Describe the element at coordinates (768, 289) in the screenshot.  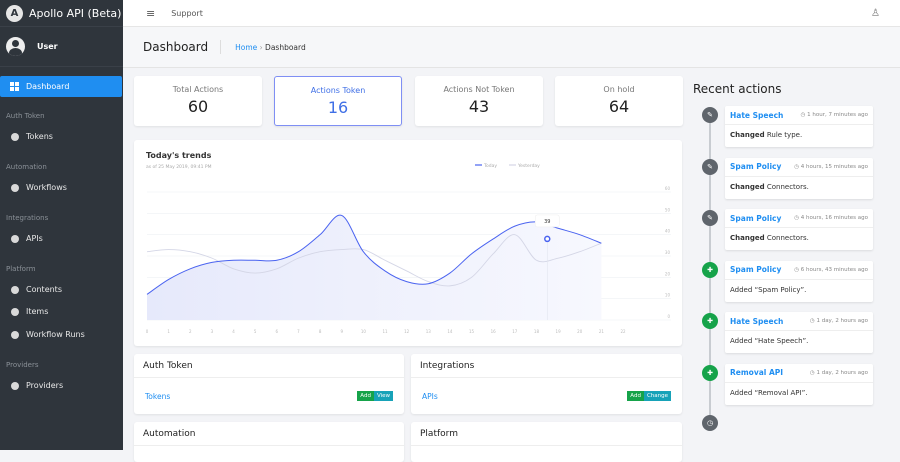
I see `action-text: Added “Spam Policy”.` at that location.